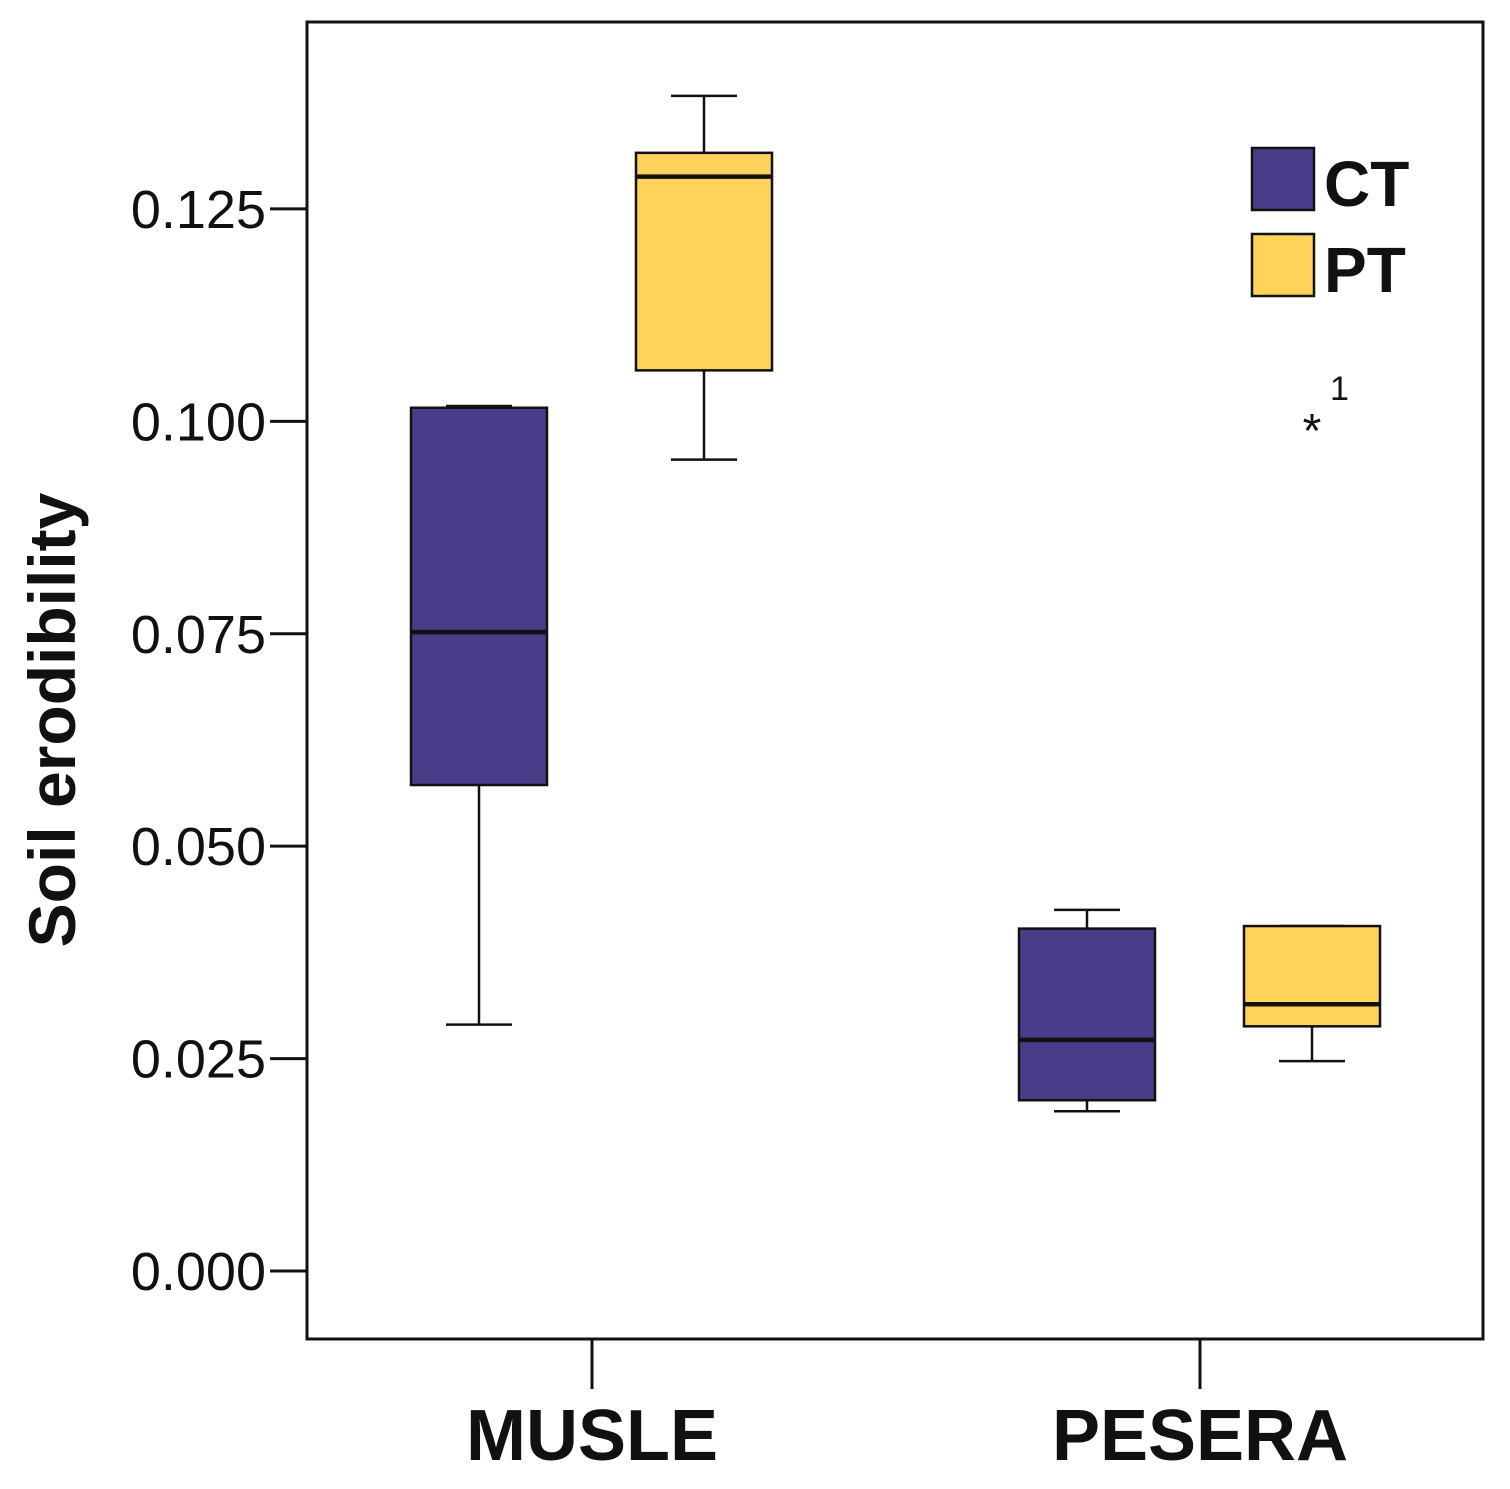 This screenshot has width=1510, height=1489. Describe the element at coordinates (1312, 431) in the screenshot. I see `outlier-star-pt-pesera-0: *` at that location.